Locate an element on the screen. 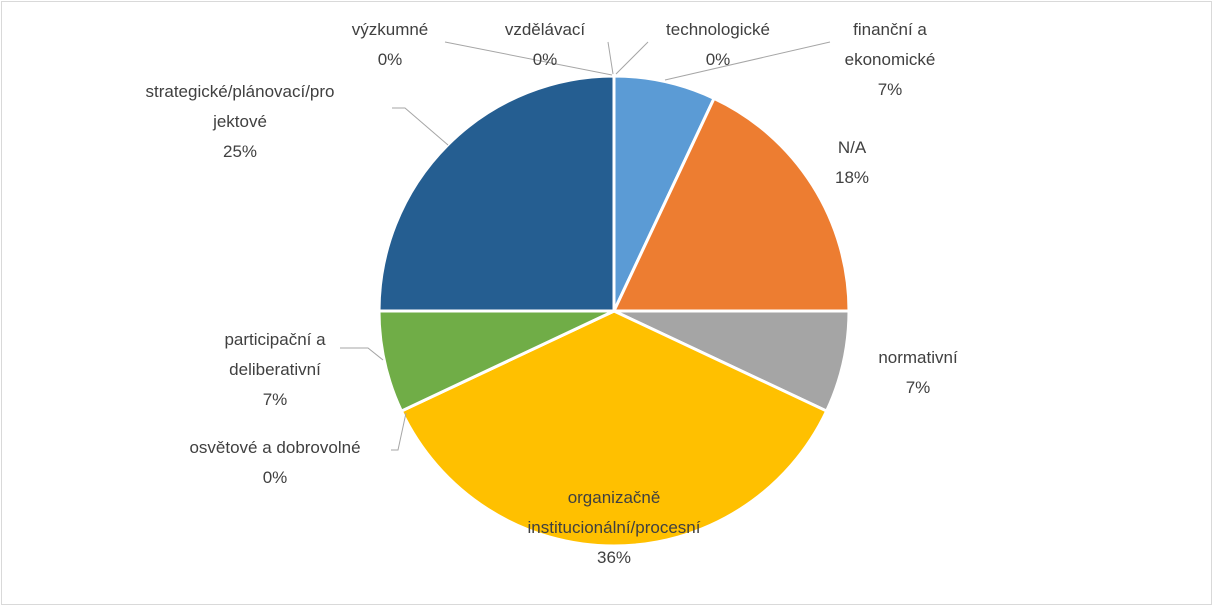 This screenshot has height=607, width=1214. category-label: výzkumné is located at coordinates (390, 29).